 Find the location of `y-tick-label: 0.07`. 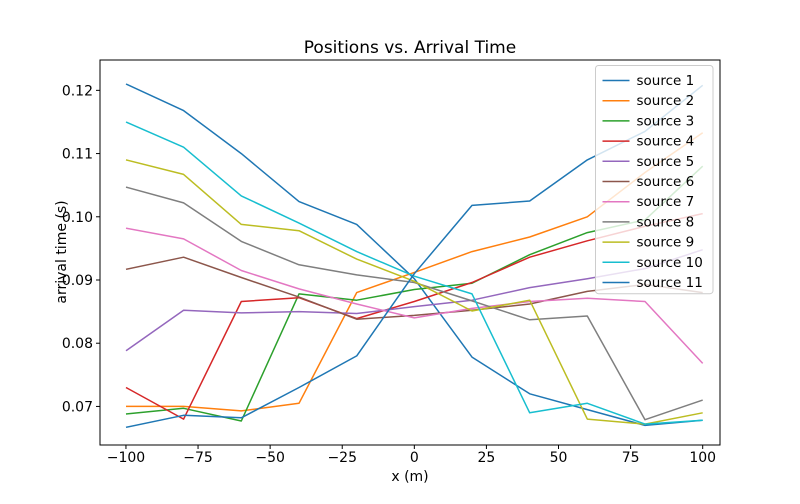

y-tick-label: 0.07 is located at coordinates (77, 407).